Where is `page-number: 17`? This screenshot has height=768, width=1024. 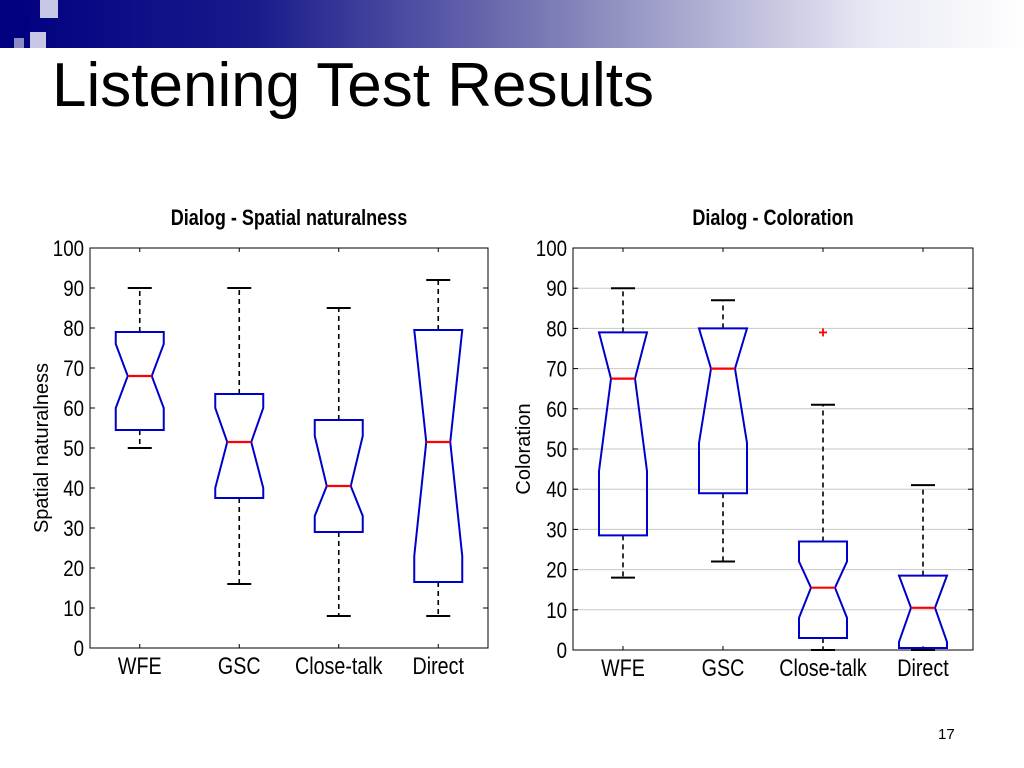
page-number: 17 is located at coordinates (946, 734).